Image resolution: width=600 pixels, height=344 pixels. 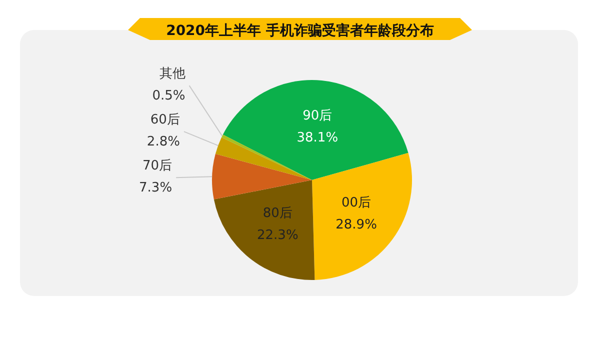 What do you see at coordinates (300, 30) in the screenshot?
I see `chart-title: 2020年上半年 手机诈骗受害者年龄段分布` at bounding box center [300, 30].